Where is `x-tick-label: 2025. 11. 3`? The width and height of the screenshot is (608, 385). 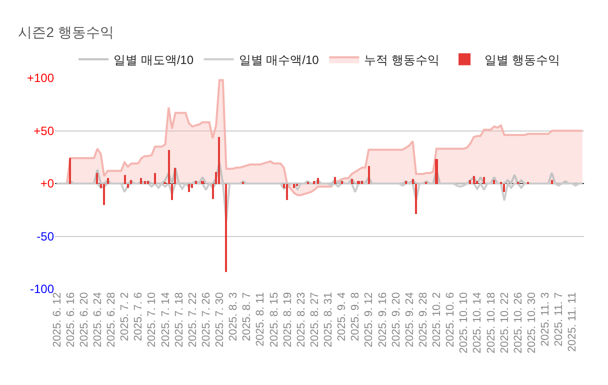
x-tick-label: 2025. 11. 3 is located at coordinates (546, 319).